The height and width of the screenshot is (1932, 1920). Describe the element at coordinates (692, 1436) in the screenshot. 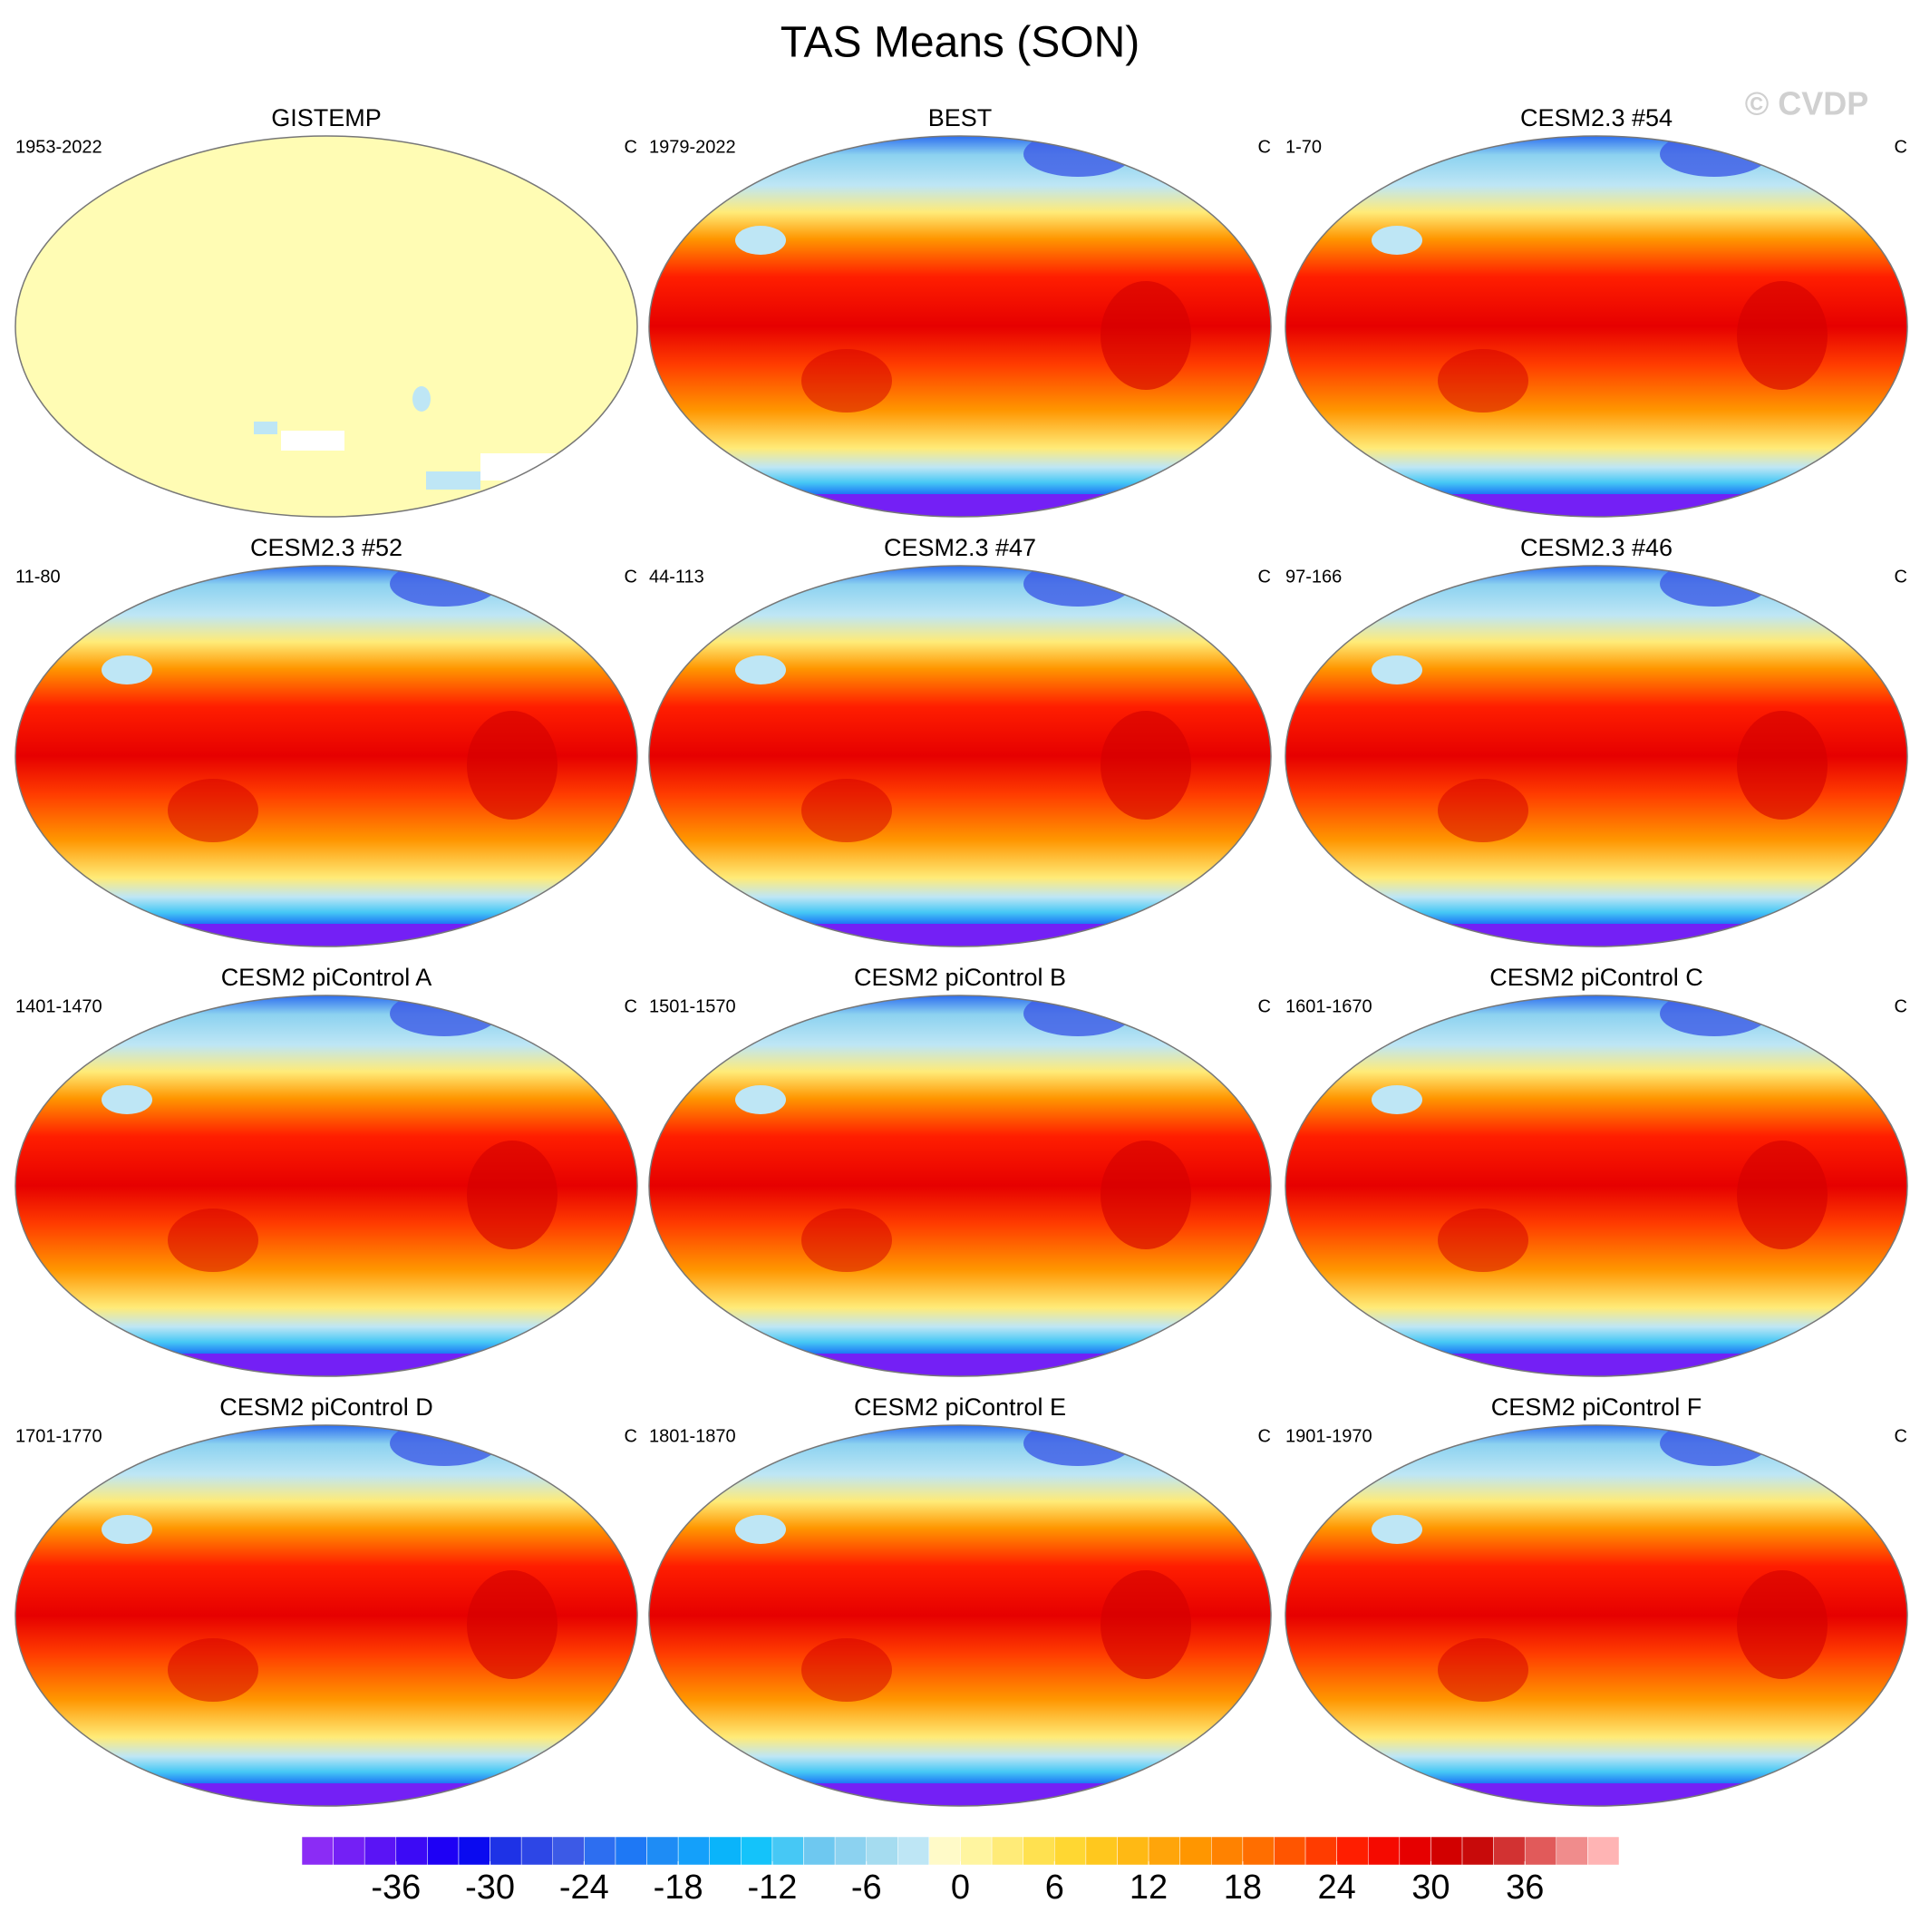

I see `panel-period: 1801-1870` at that location.